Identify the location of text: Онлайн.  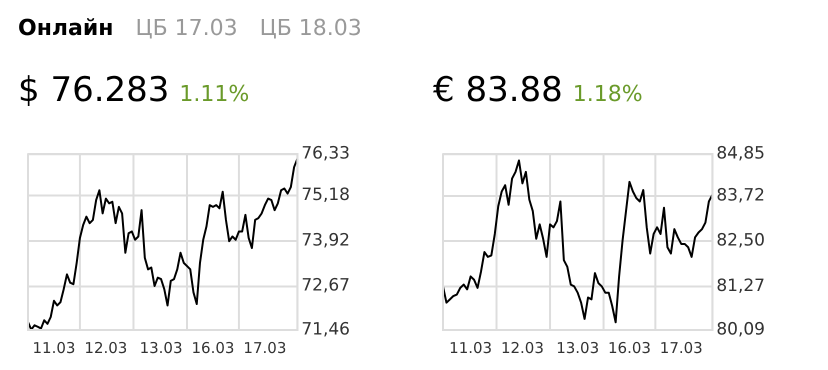
(66, 28).